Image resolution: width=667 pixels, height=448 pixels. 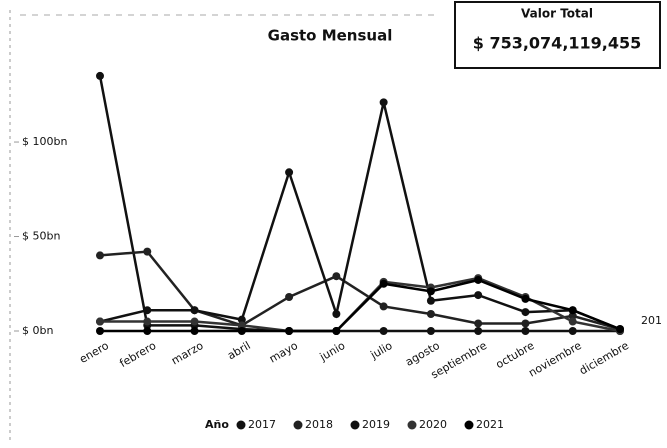 I want to click on chart-title: Gasto Mensual, so click(x=330, y=36).